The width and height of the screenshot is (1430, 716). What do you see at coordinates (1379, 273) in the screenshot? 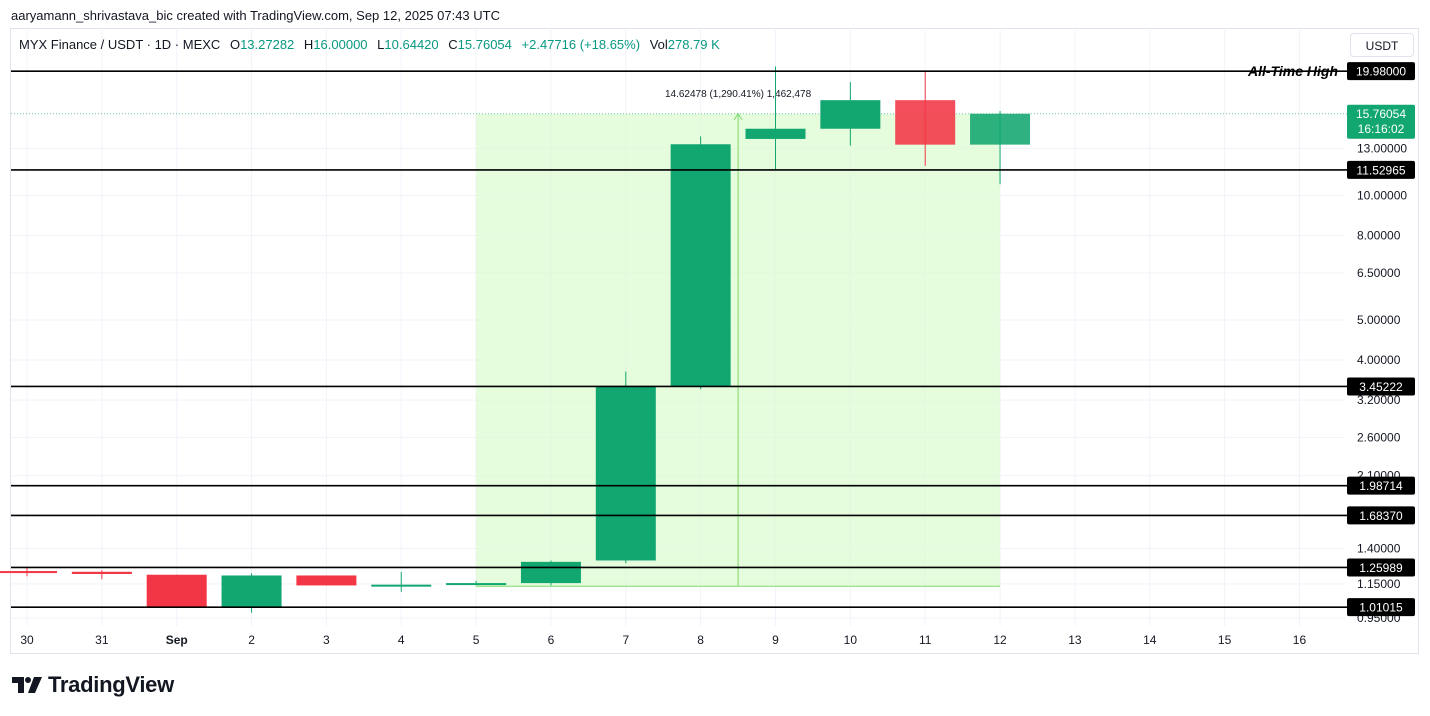
I see `y-tick-label: 6.50000` at bounding box center [1379, 273].